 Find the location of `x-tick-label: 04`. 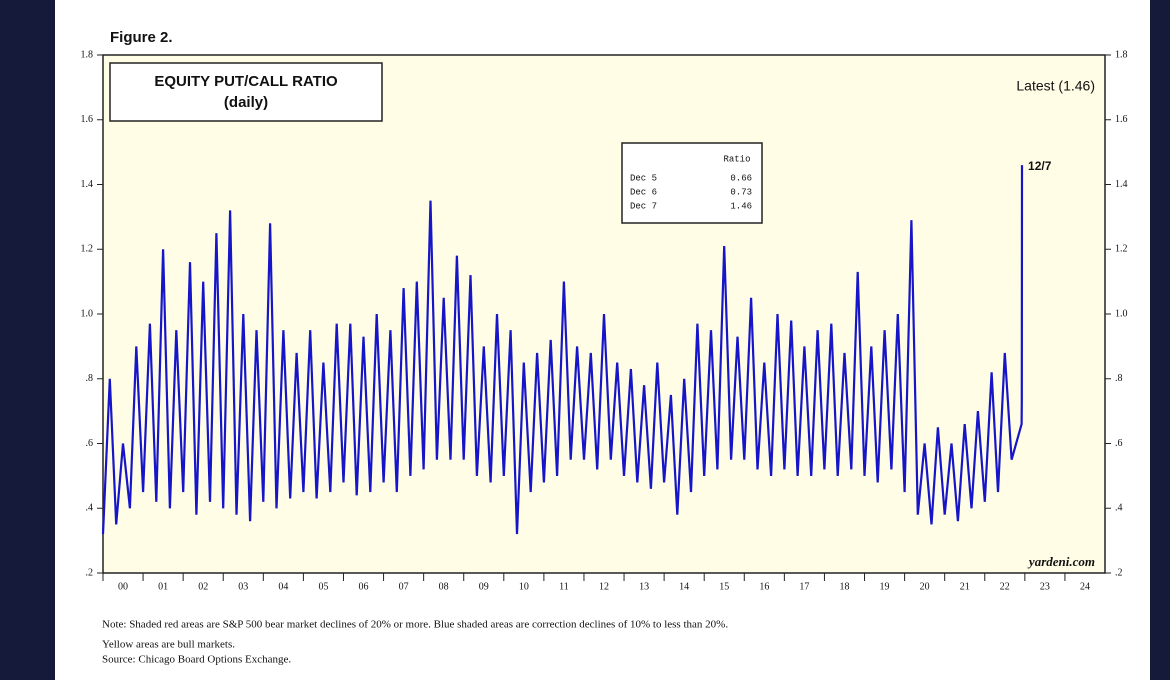

x-tick-label: 04 is located at coordinates (283, 586).